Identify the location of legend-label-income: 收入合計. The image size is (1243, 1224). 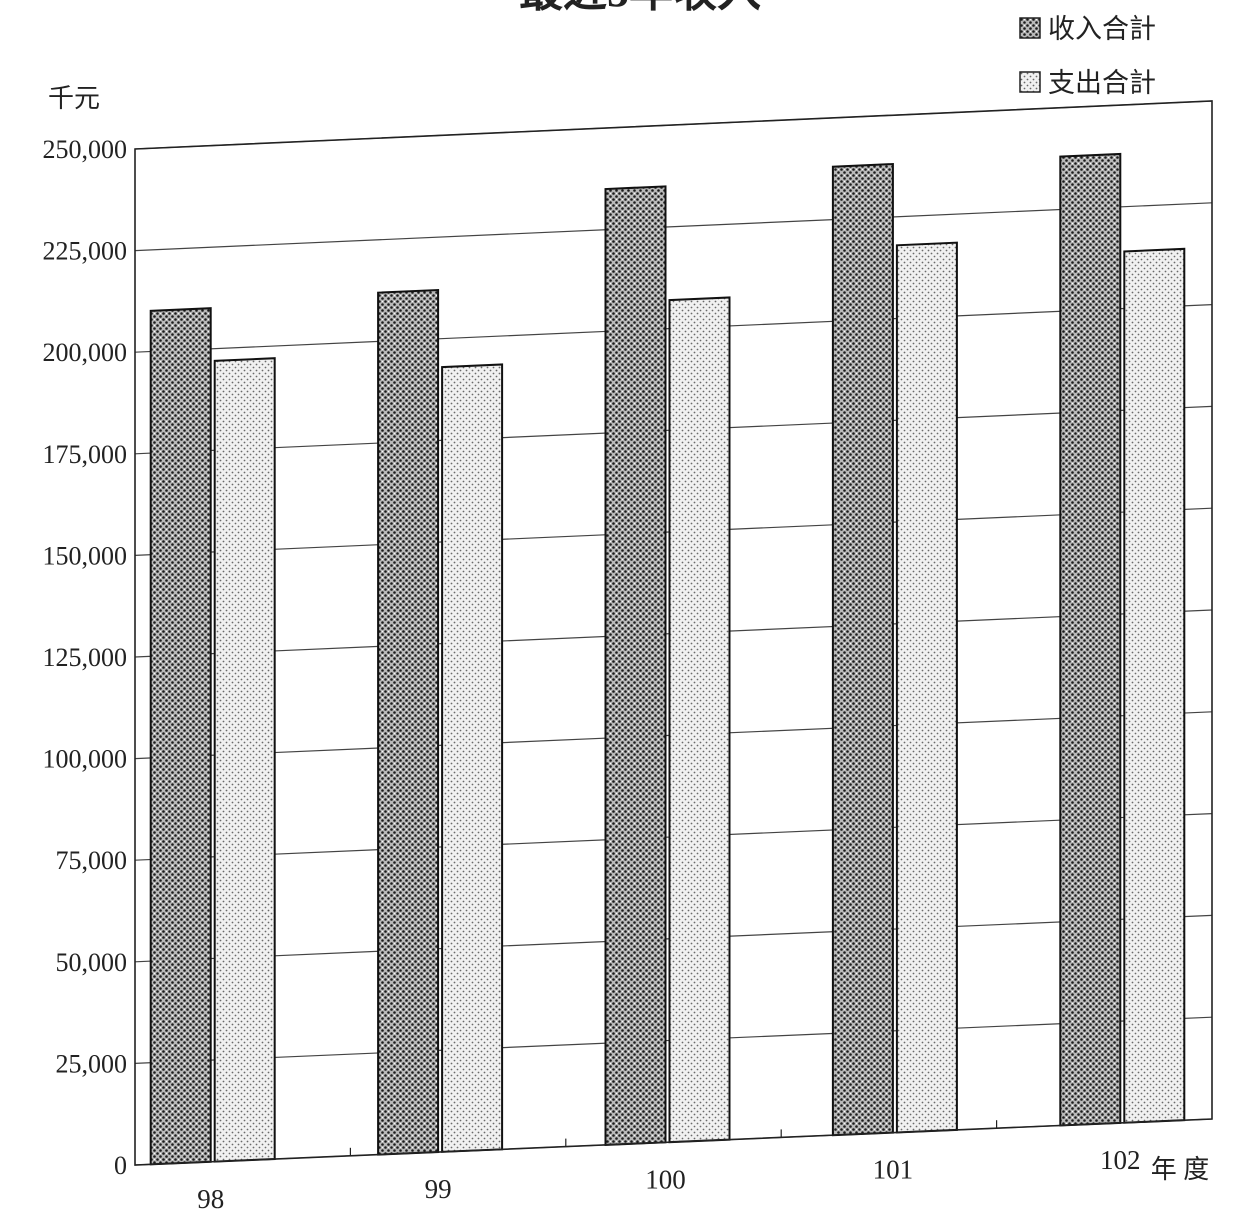
(1102, 29).